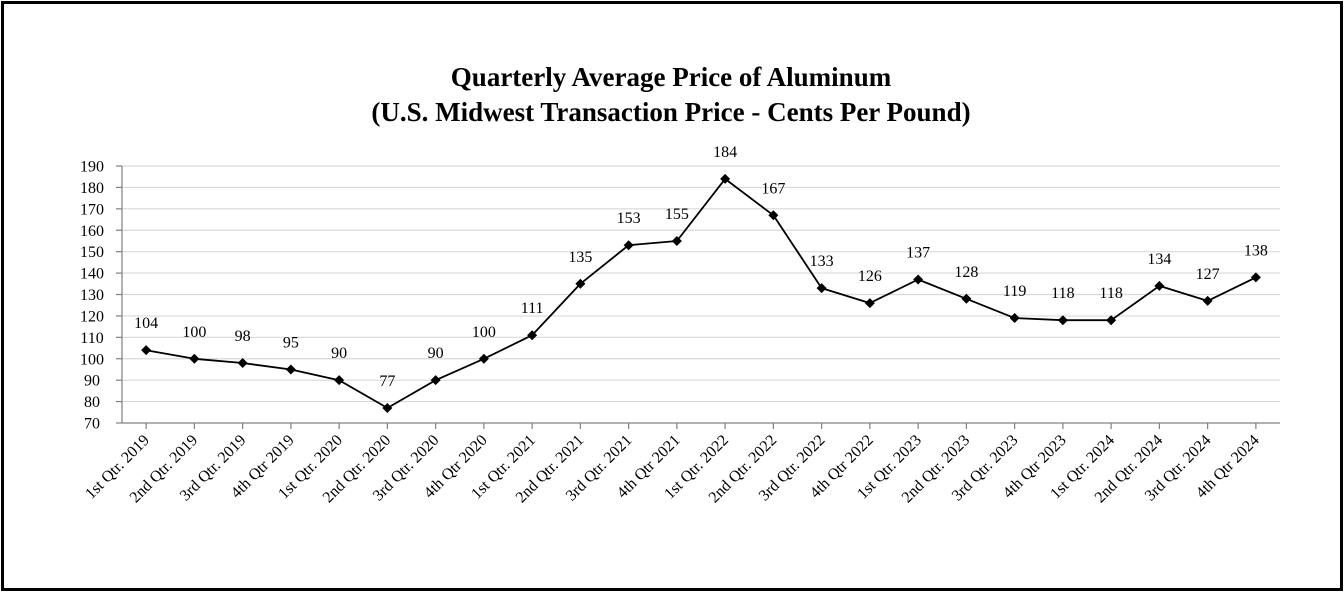 This screenshot has width=1344, height=592. Describe the element at coordinates (725, 152) in the screenshot. I see `data-label: 184` at that location.